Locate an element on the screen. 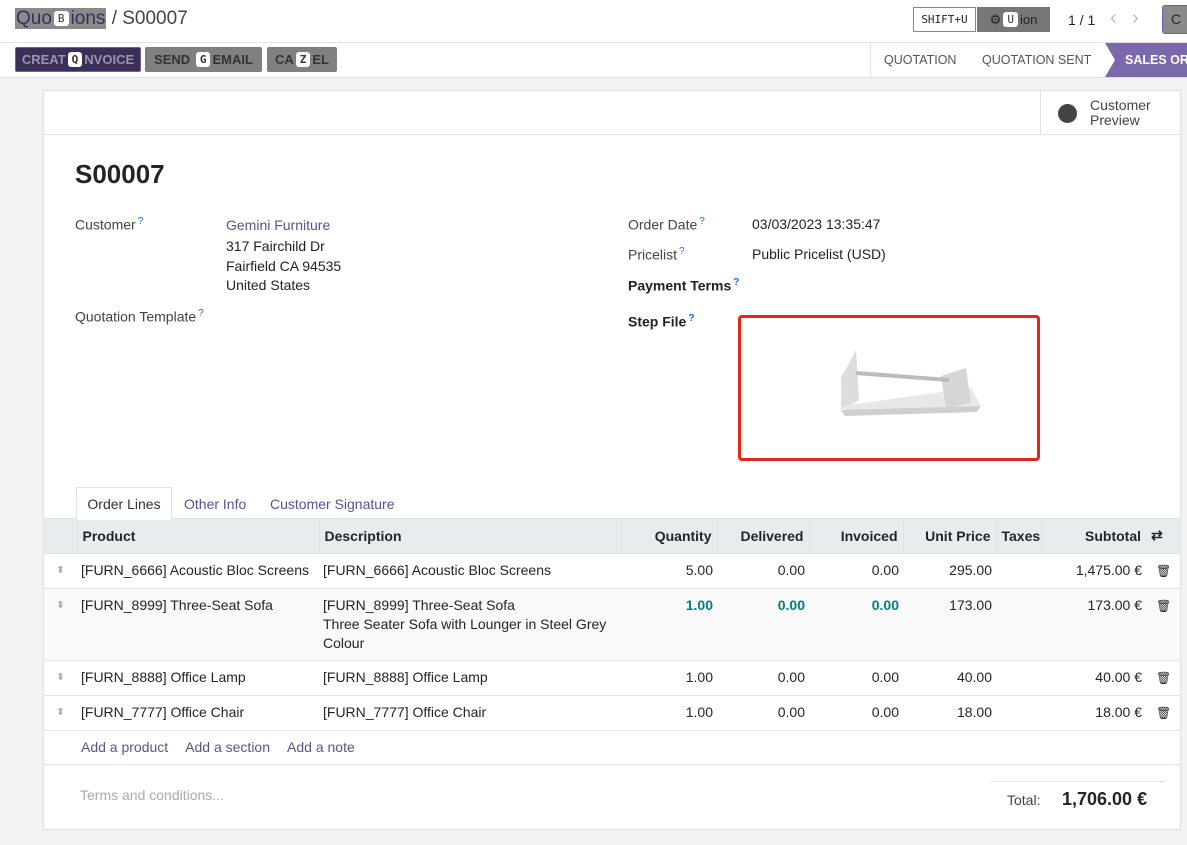  breadcrumb-current: S00007 is located at coordinates (155, 18).